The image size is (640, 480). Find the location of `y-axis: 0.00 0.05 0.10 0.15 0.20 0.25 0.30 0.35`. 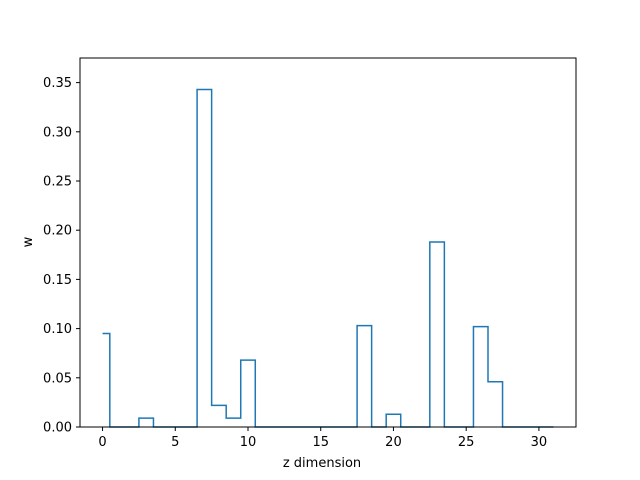

y-axis: 0.00 0.05 0.10 0.15 0.20 0.25 0.30 0.35 is located at coordinates (61, 256).